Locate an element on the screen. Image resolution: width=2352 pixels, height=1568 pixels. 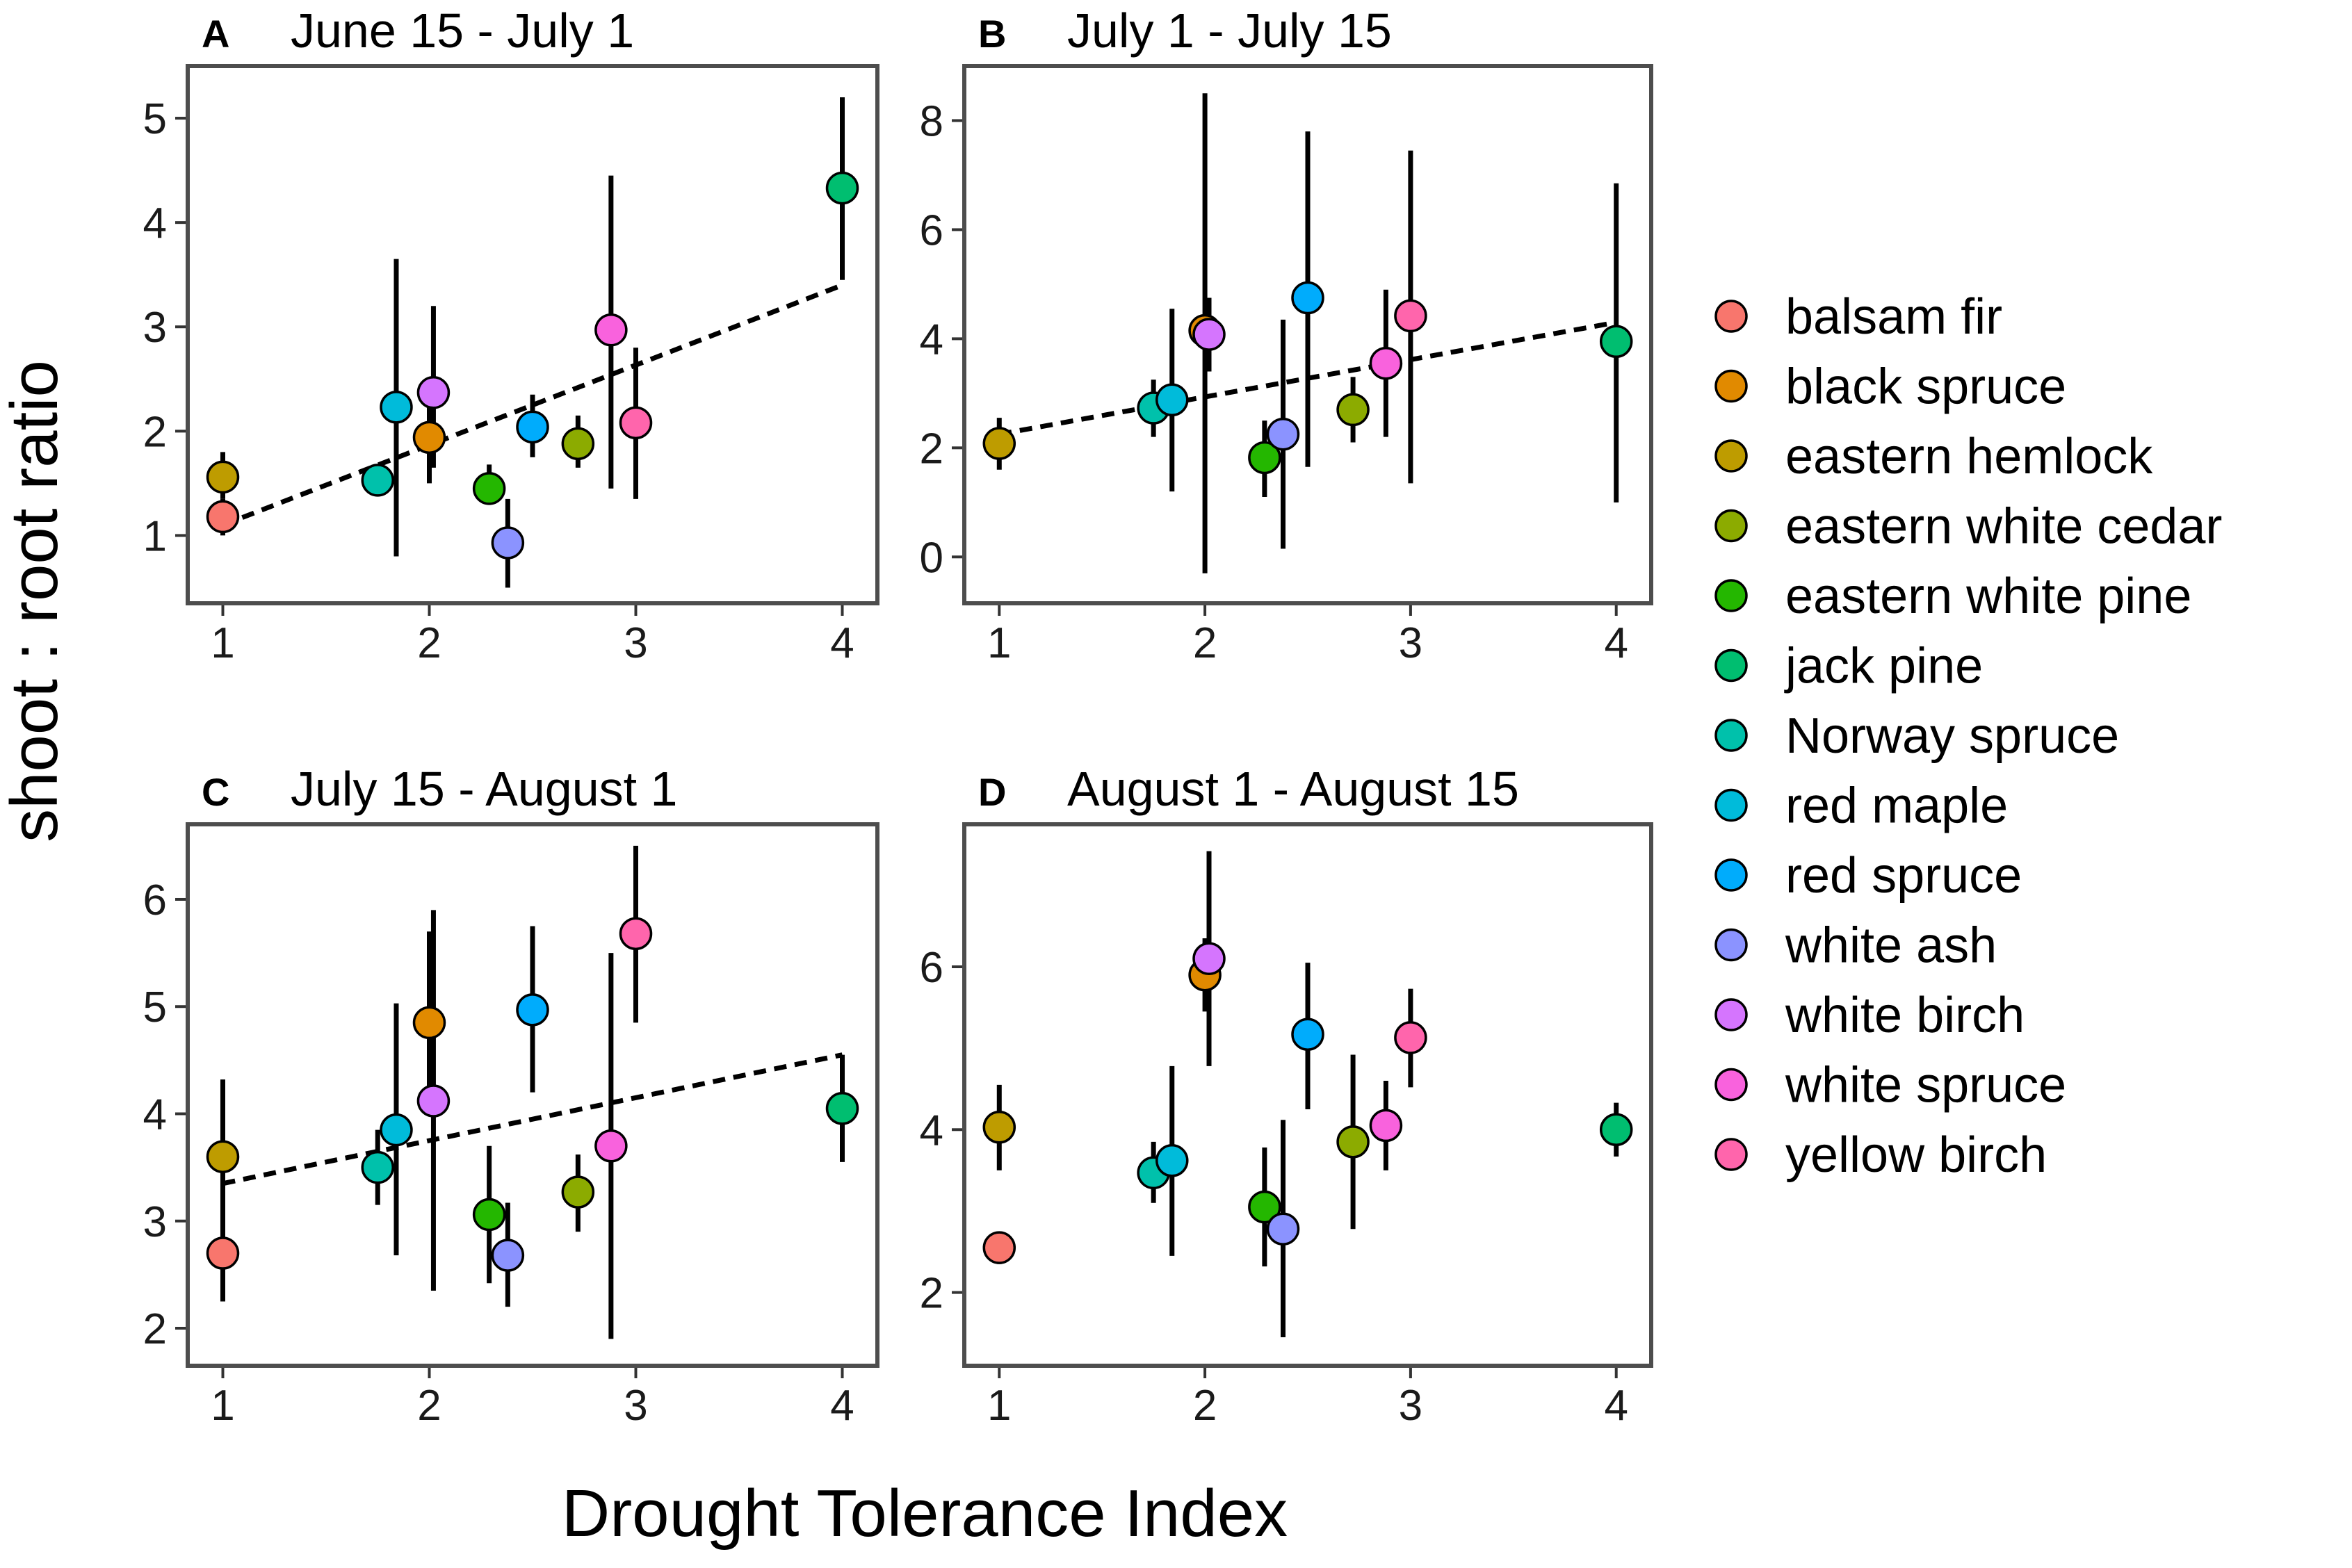
legend-item-white-birch: white birch is located at coordinates (1869, 1015).